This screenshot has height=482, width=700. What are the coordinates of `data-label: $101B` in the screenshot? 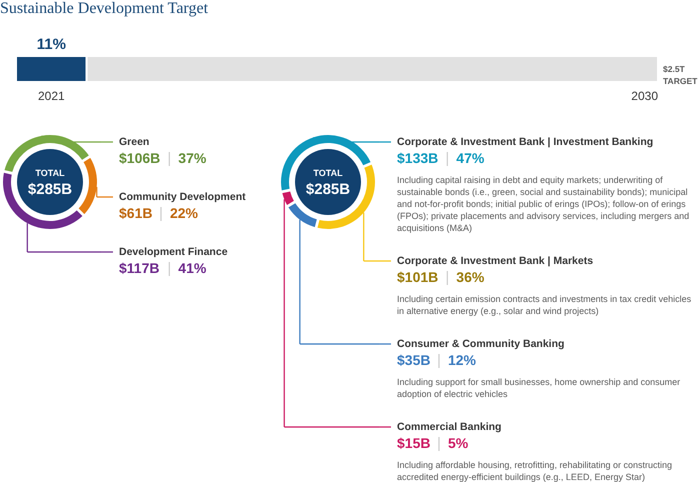 It's located at (417, 277).